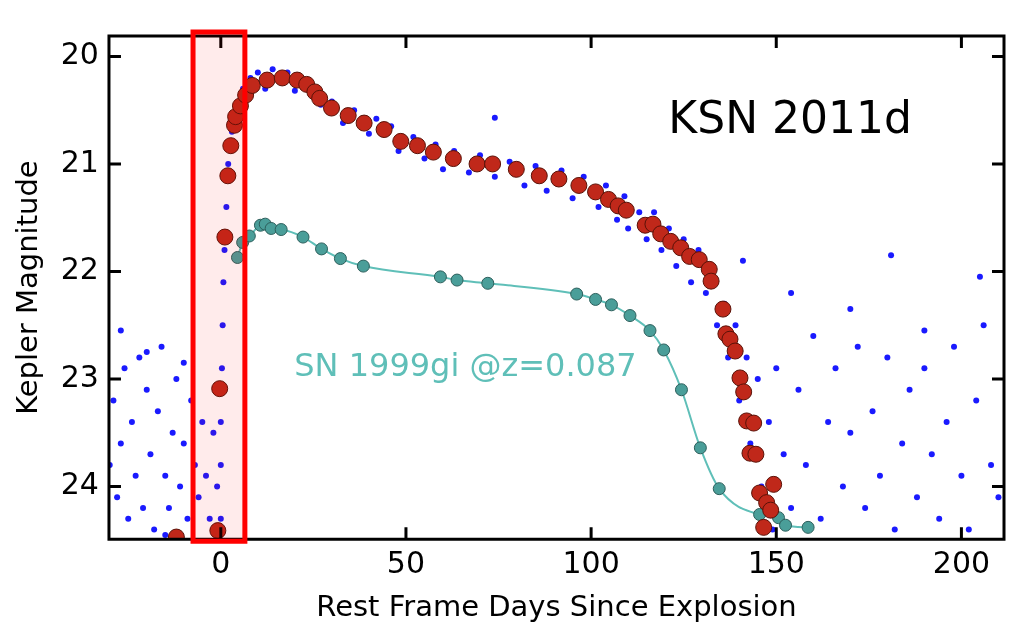 This screenshot has width=1021, height=638. Describe the element at coordinates (465, 365) in the screenshot. I see `series-label: SN 1999gi @z=0.087` at that location.